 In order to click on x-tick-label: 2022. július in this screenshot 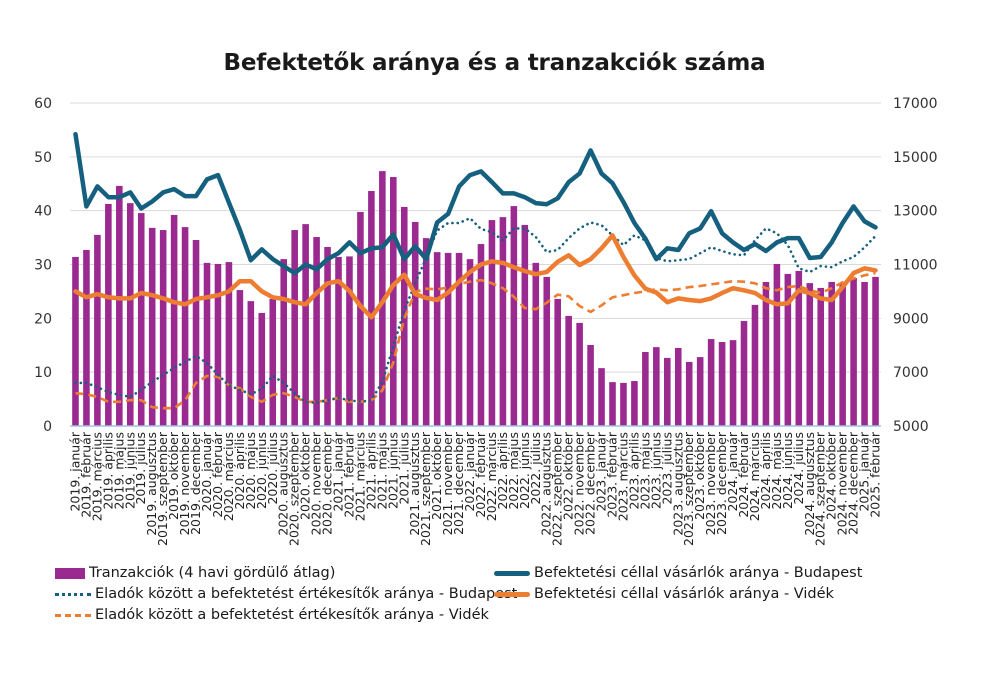, I will do `click(535, 468)`.